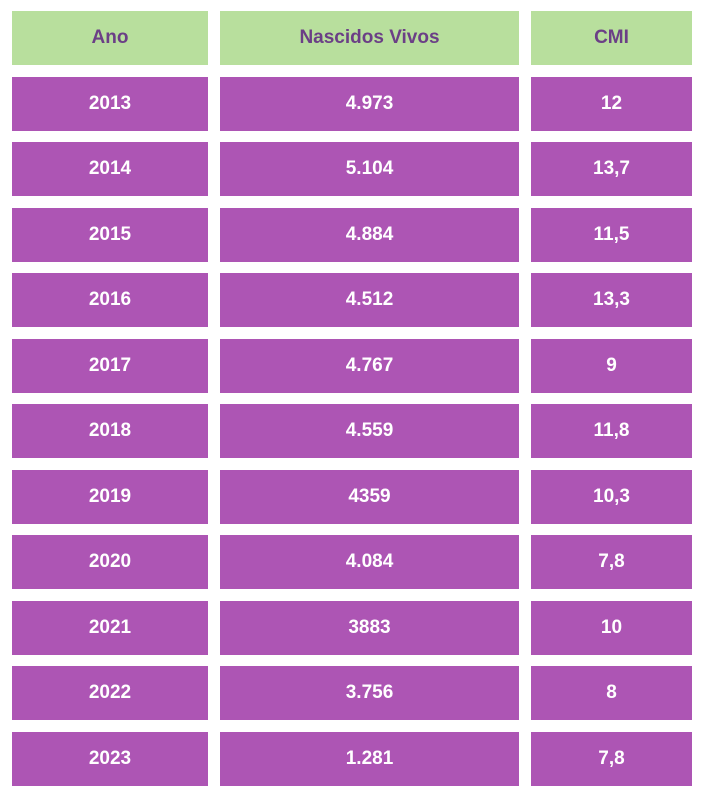 This screenshot has height=797, width=706. Describe the element at coordinates (369, 38) in the screenshot. I see `column-header-nascidos-vivos: Nascidos Vivos` at that location.